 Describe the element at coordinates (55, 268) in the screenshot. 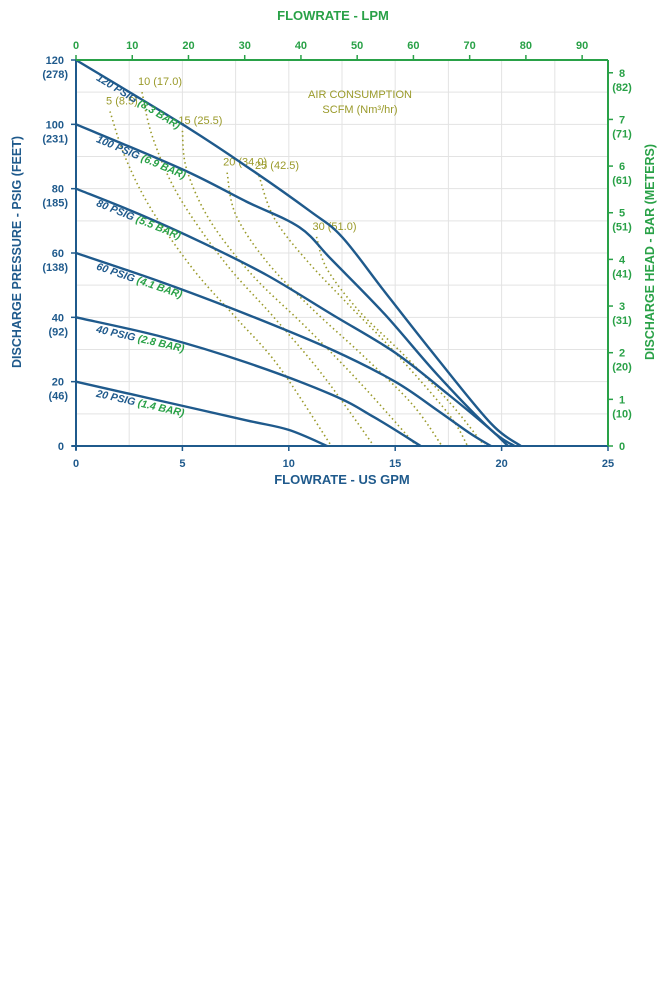

I see `left-tick-sublabel: (138)` at that location.